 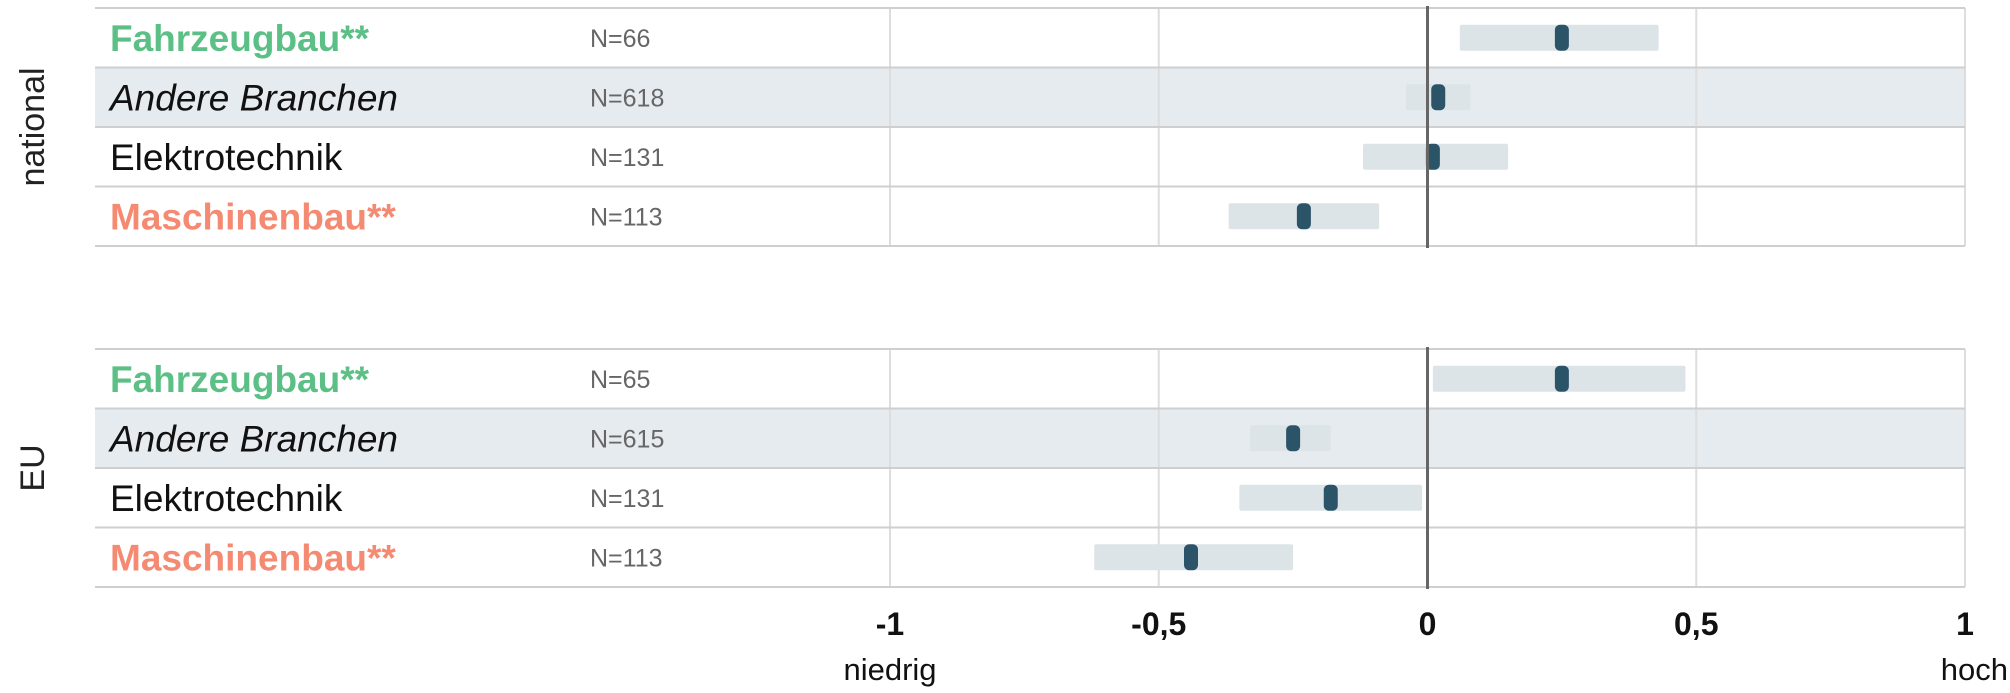 I want to click on x-tick-label: -0,5, so click(x=1158, y=624).